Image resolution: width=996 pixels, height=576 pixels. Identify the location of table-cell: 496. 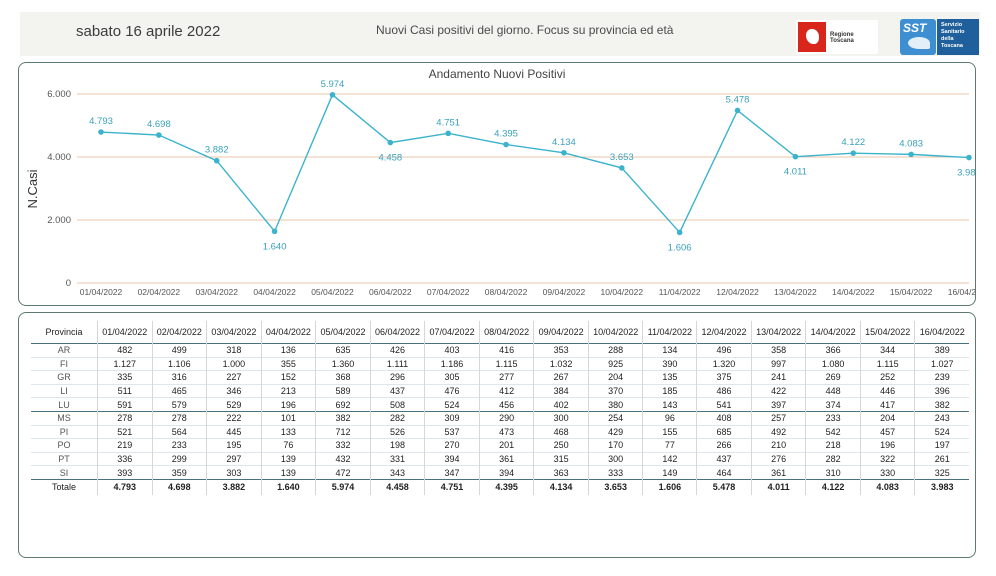
(724, 350).